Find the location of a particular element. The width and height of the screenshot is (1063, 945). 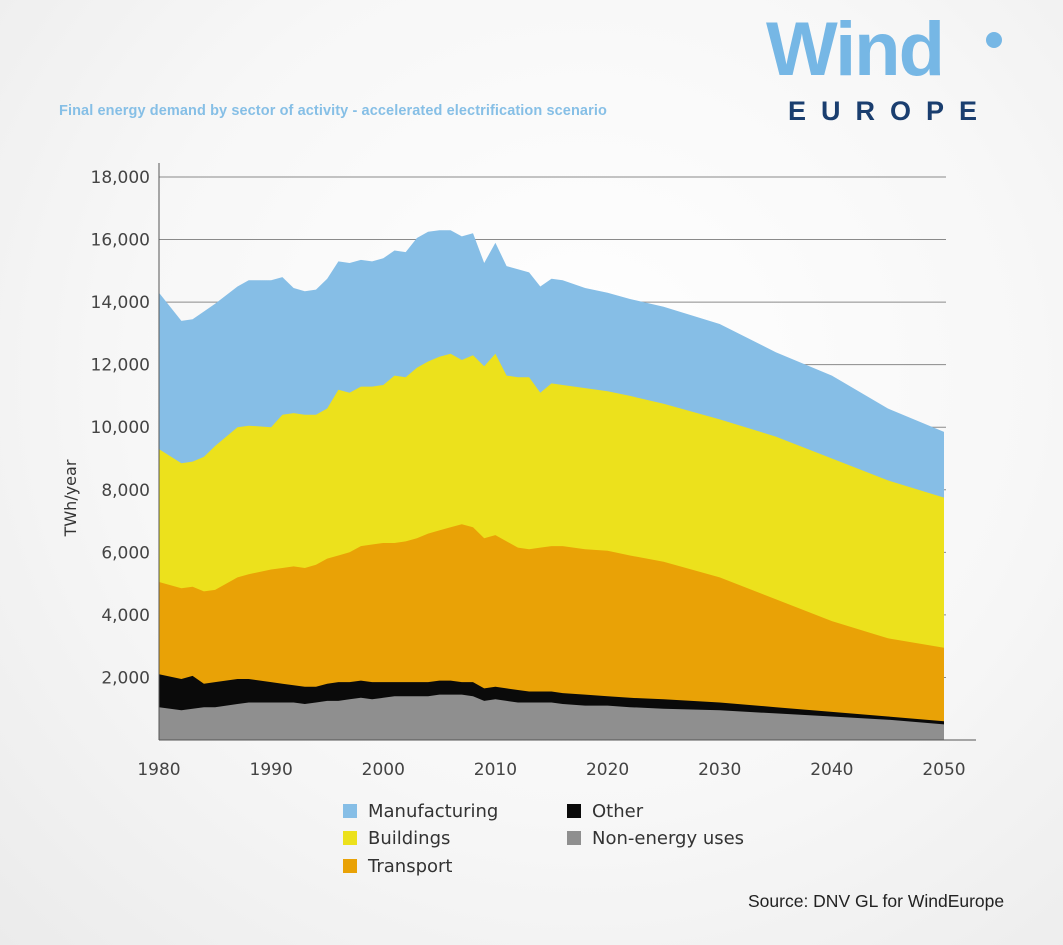

y-tick-label: 2,000 is located at coordinates (125, 678).